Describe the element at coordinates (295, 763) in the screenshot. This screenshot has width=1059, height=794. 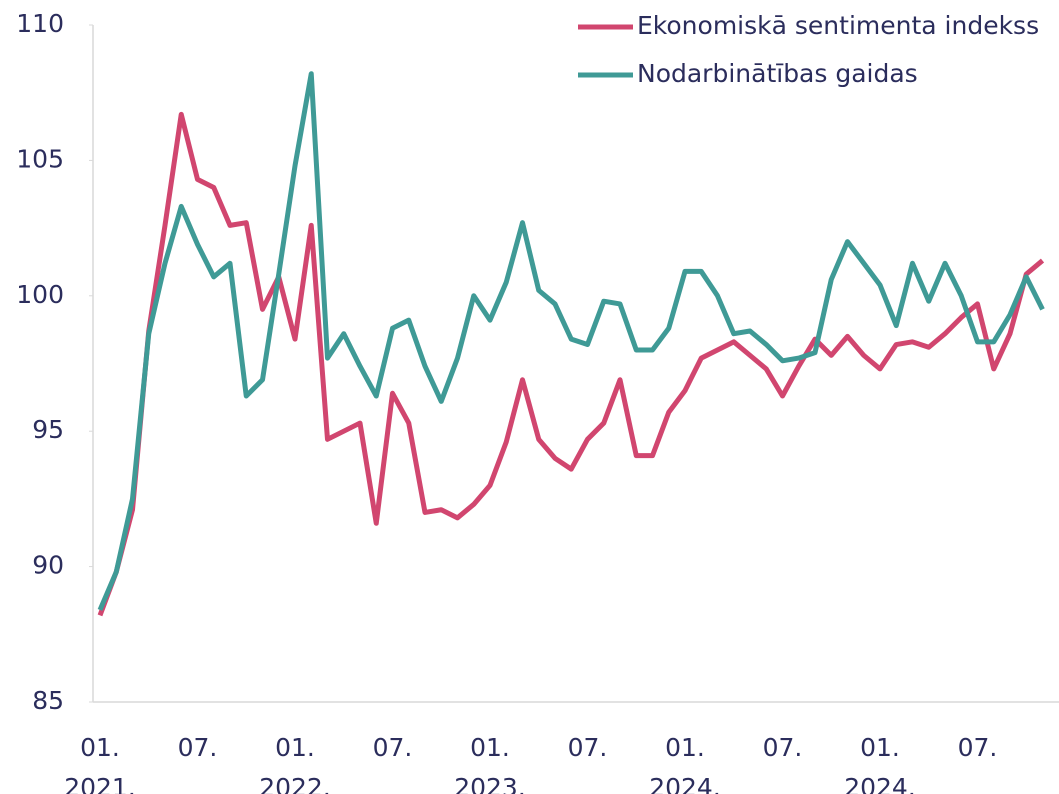
I see `x-tick-label: 01. 2022.` at that location.